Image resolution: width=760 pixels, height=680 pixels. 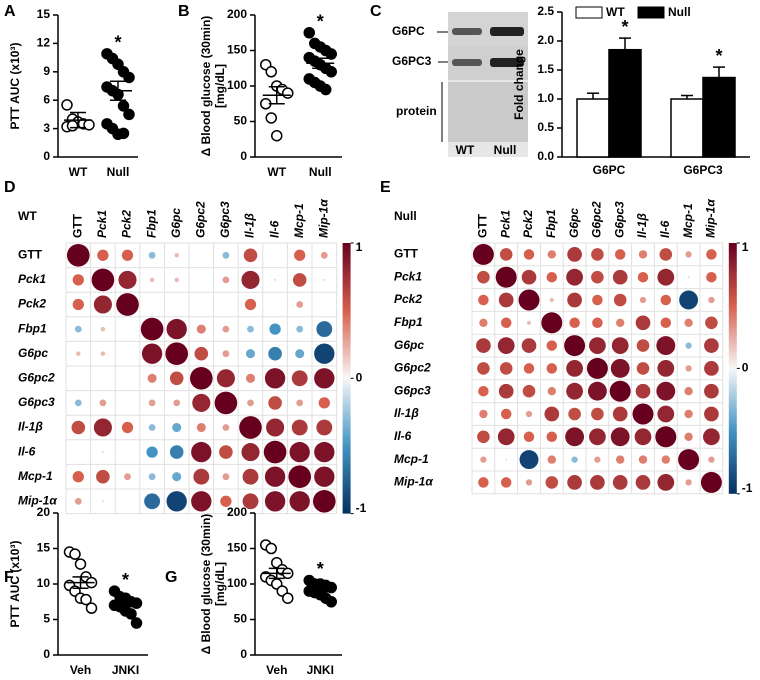 I want to click on y-axis-label: [mg/dL], so click(x=220, y=584).